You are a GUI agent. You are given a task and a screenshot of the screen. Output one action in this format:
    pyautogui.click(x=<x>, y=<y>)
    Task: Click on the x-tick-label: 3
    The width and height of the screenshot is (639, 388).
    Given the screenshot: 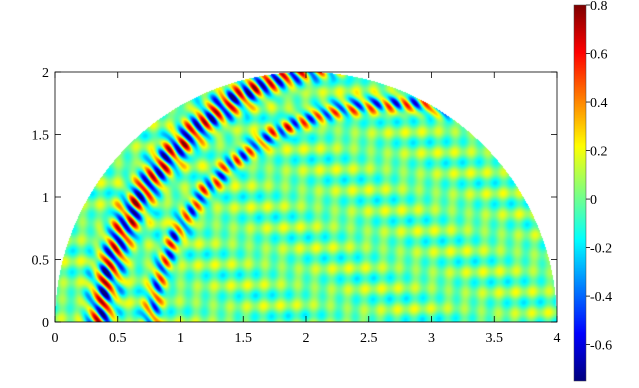 What is the action you would take?
    pyautogui.click(x=431, y=338)
    